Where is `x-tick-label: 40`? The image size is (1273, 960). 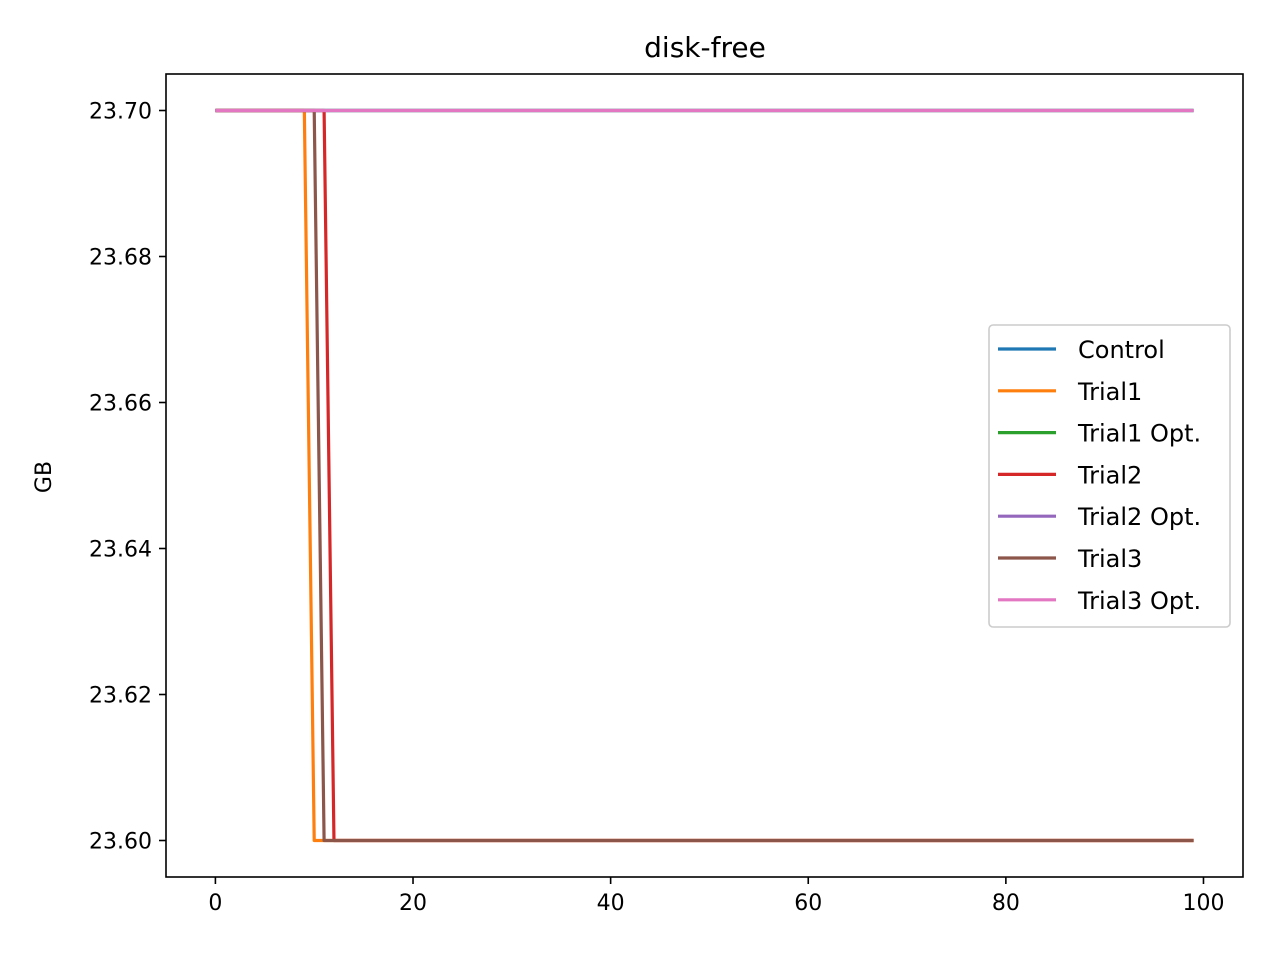 x-tick-label: 40 is located at coordinates (611, 903).